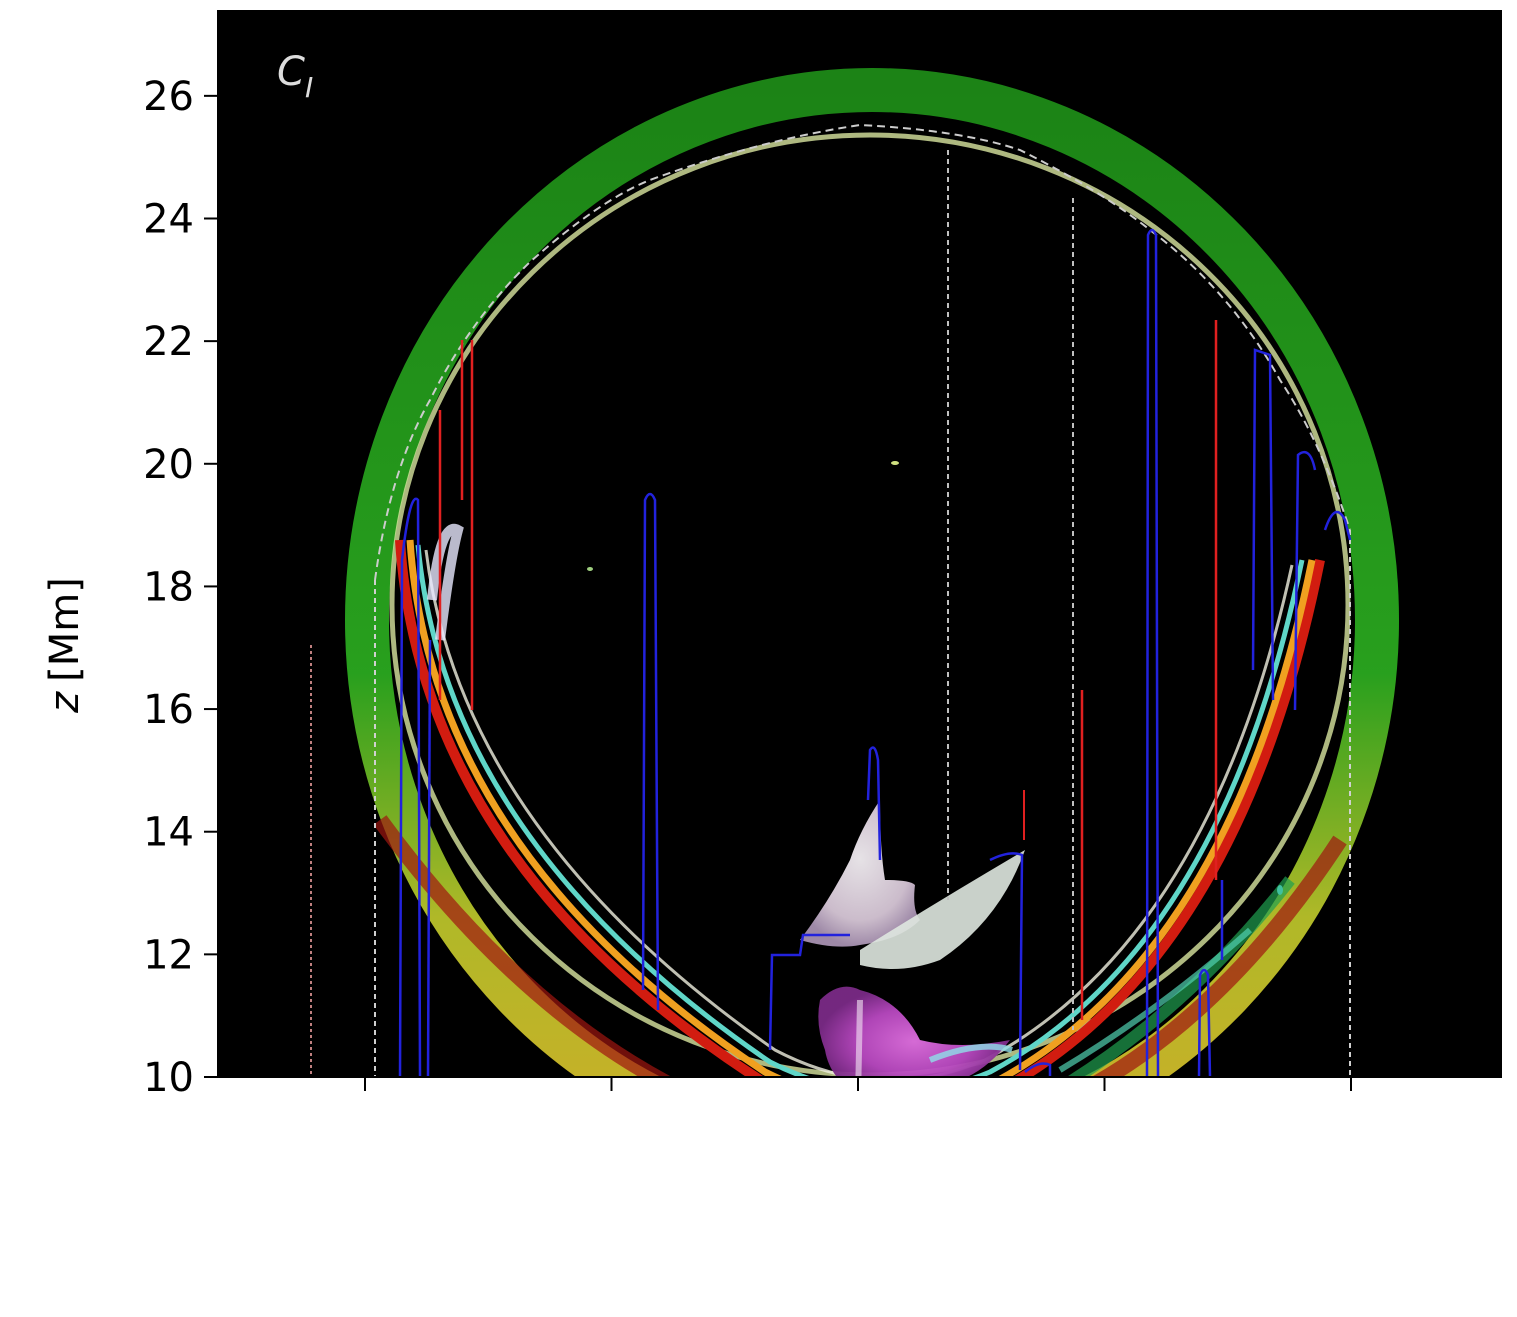 The width and height of the screenshot is (1517, 1317). Describe the element at coordinates (1180, 976) in the screenshot. I see `green-streak-right` at that location.